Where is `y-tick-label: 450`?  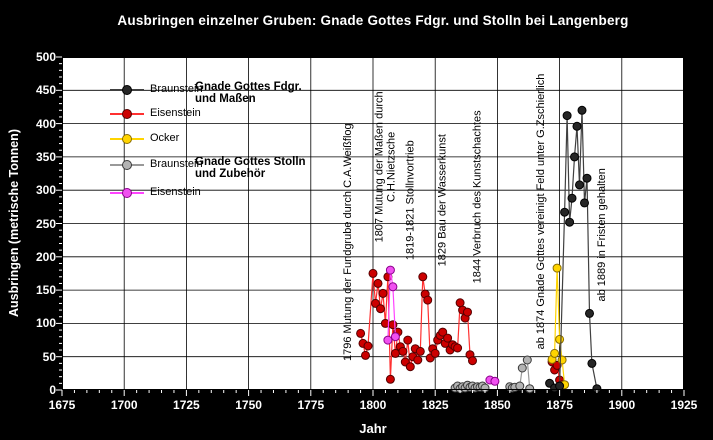
y-tick-label: 450 is located at coordinates (45, 90).